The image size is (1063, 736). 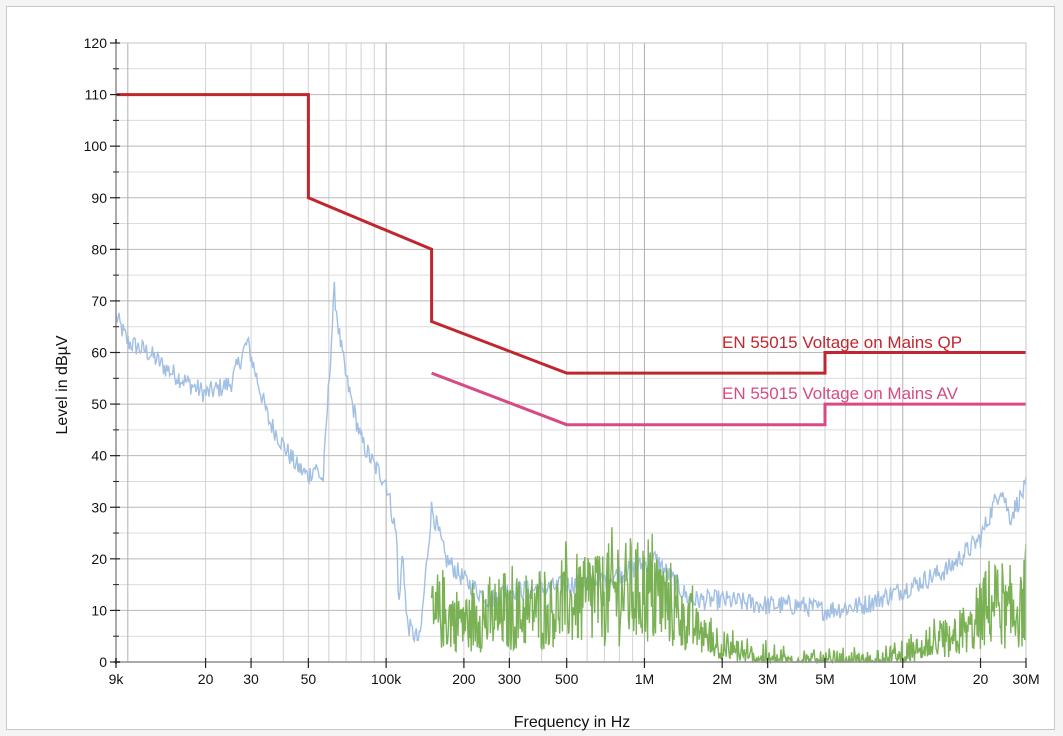 I want to click on x-tick-label: 30M, so click(x=1025, y=679).